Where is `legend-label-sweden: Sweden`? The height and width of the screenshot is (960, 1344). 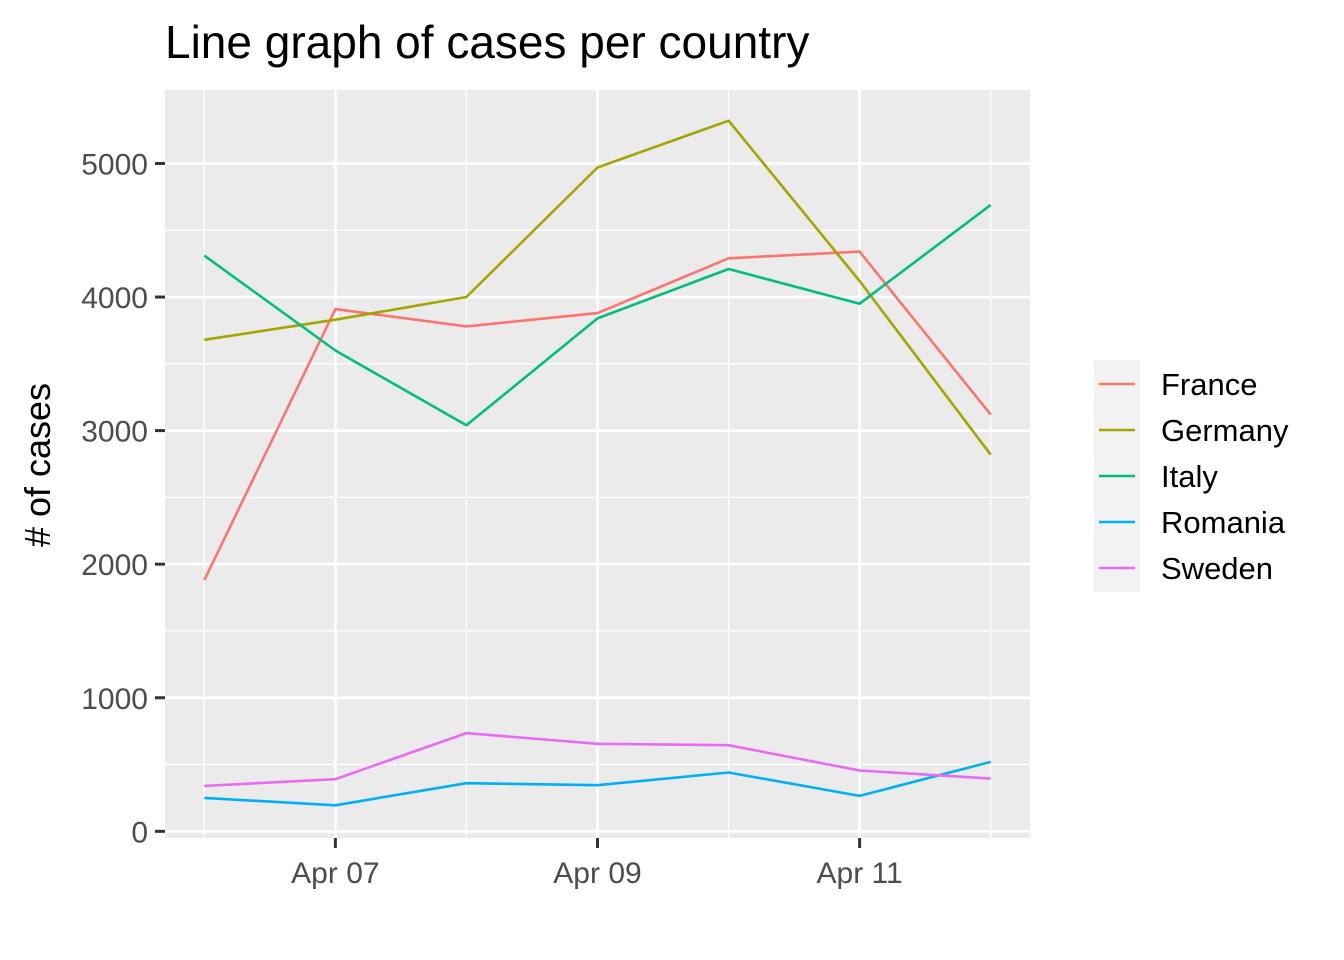
legend-label-sweden: Sweden is located at coordinates (1217, 568).